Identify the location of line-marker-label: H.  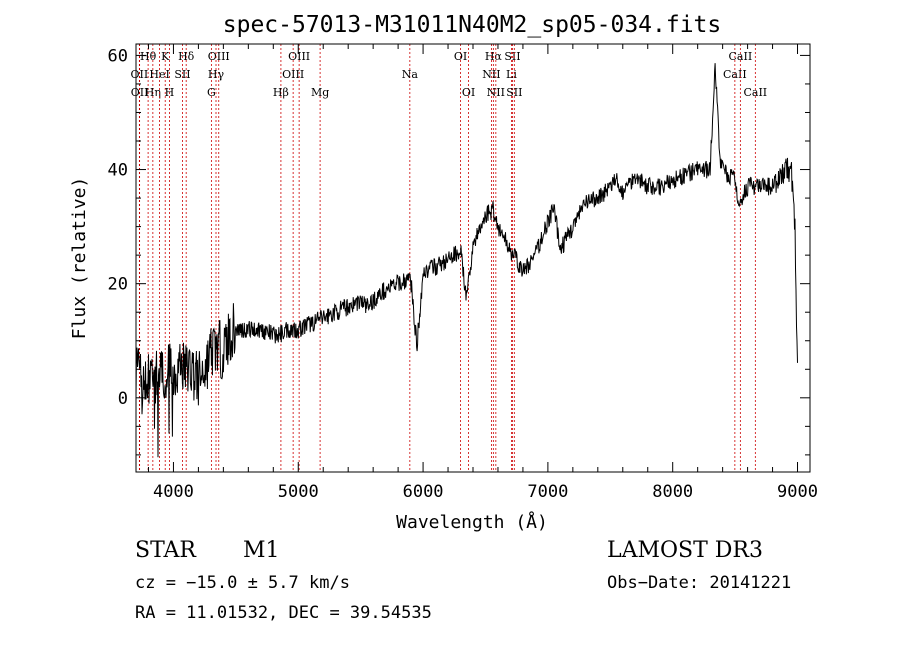
(170, 92).